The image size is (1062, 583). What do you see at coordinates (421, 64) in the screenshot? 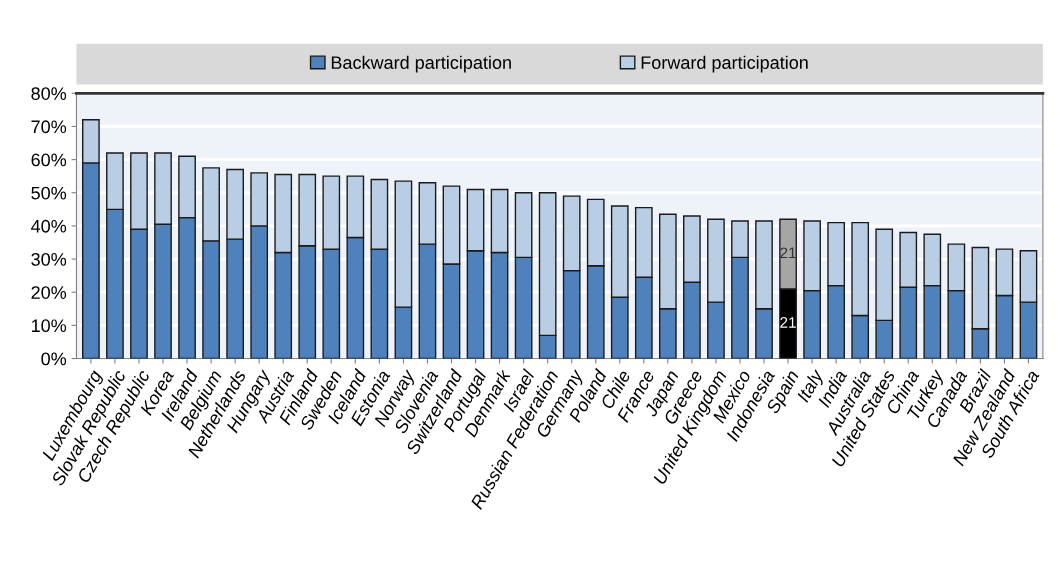
I see `legend-label: Backward participation` at bounding box center [421, 64].